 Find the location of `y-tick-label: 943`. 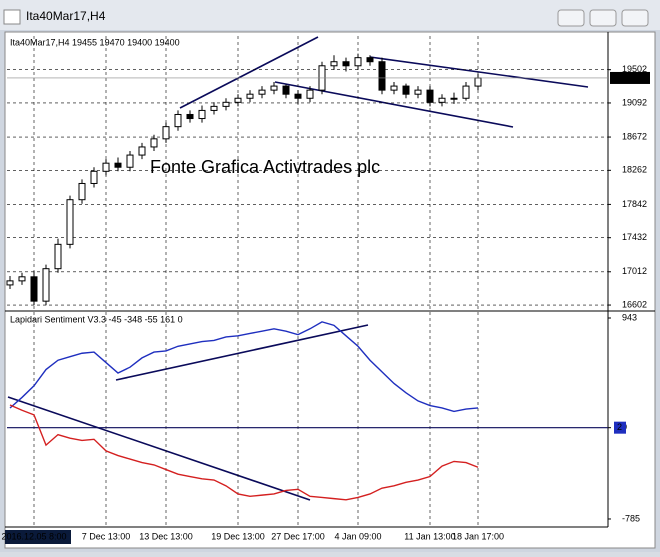

y-tick-label: 943 is located at coordinates (629, 317).